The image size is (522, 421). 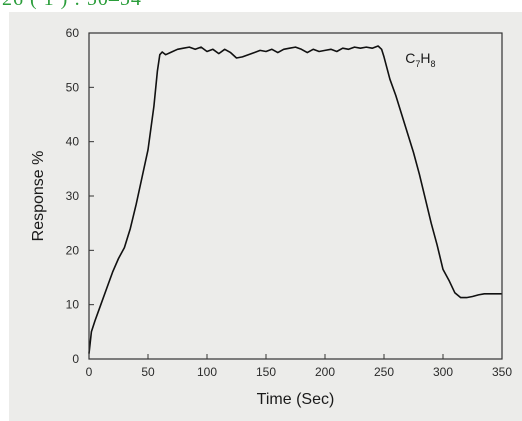 What do you see at coordinates (73, 142) in the screenshot?
I see `y-tick-label: 40` at bounding box center [73, 142].